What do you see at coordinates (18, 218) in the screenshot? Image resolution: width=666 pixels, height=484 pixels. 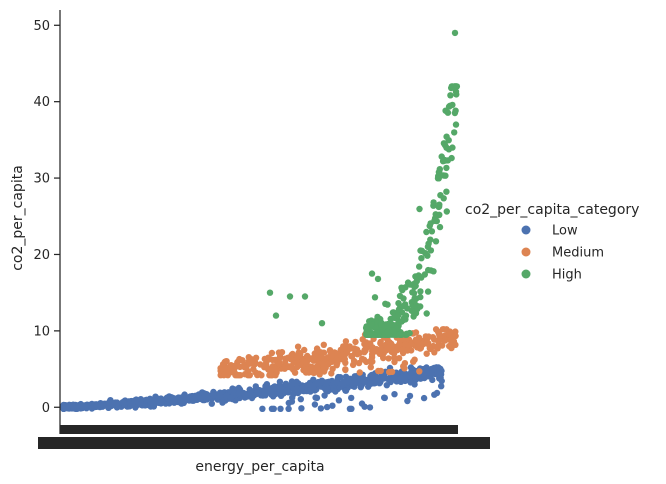 I see `y-axis-label: co2_per_capita` at bounding box center [18, 218].